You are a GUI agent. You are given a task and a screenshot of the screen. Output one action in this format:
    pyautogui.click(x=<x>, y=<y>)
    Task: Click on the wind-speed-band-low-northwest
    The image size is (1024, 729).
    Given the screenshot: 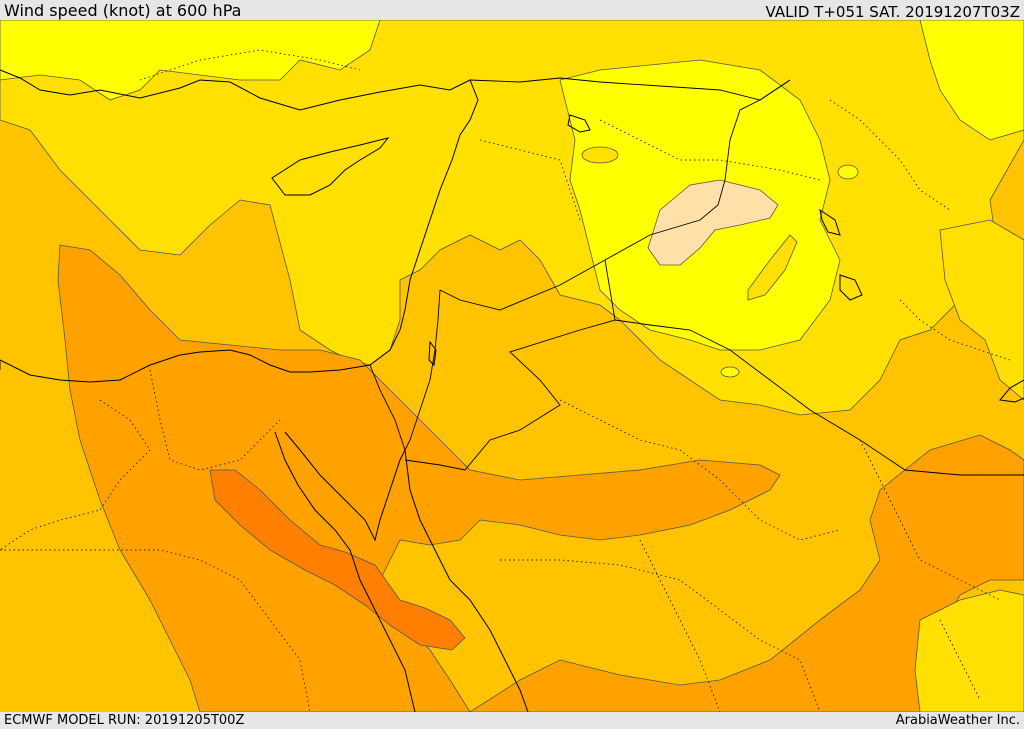 What is the action you would take?
    pyautogui.click(x=190, y=60)
    